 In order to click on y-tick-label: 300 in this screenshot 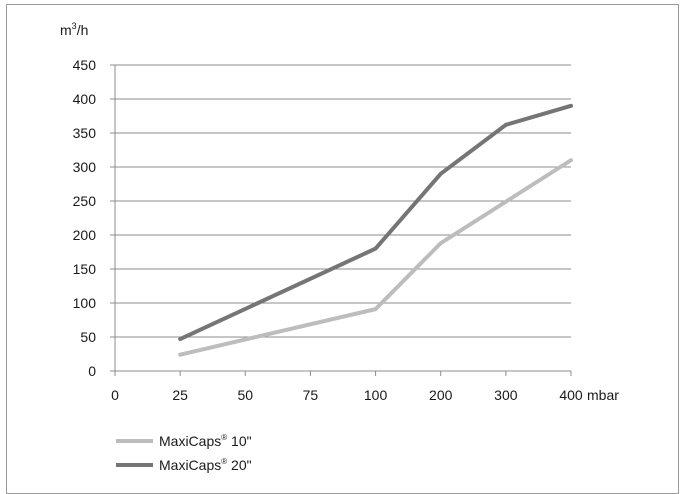, I will do `click(85, 167)`.